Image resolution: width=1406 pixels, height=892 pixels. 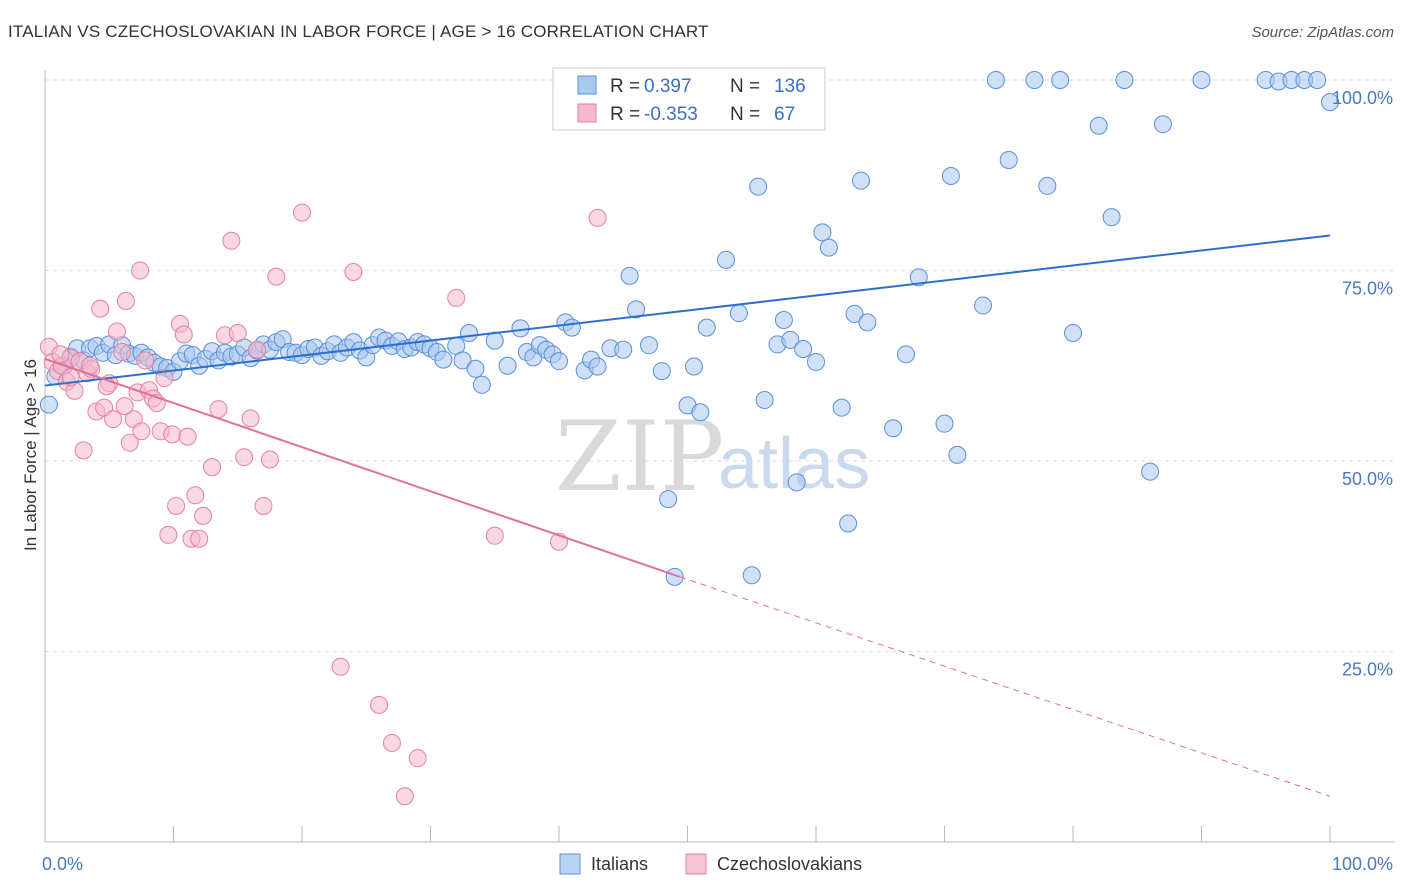 I want to click on y-axis-label: In Labor Force | Age > 16, so click(x=30, y=455).